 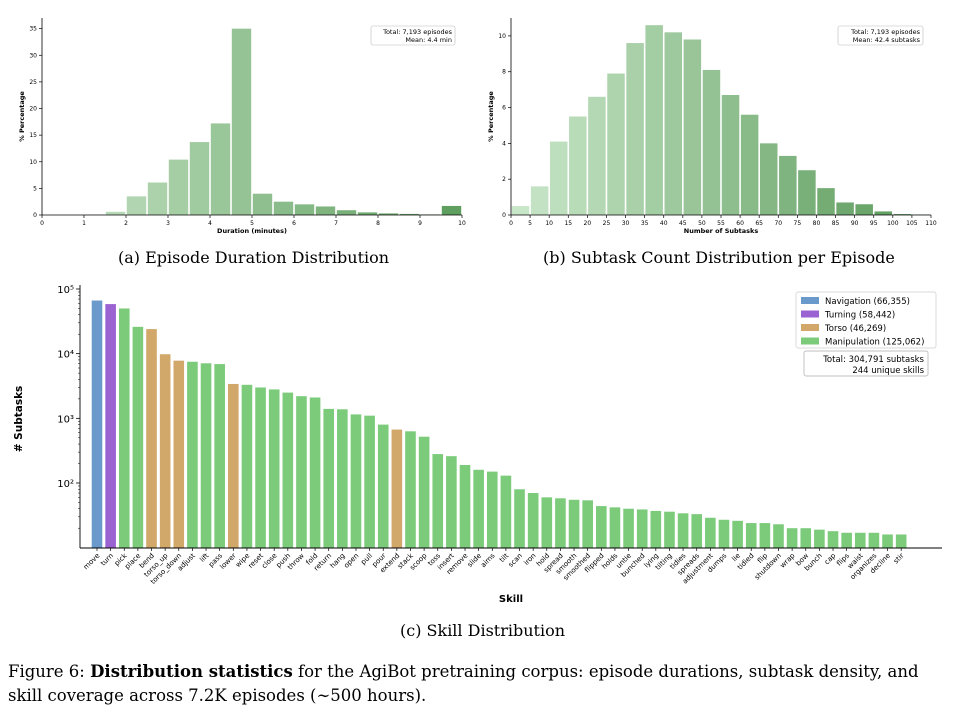 What do you see at coordinates (191, 671) in the screenshot?
I see `figure-bold-text: Distribution statistics` at bounding box center [191, 671].